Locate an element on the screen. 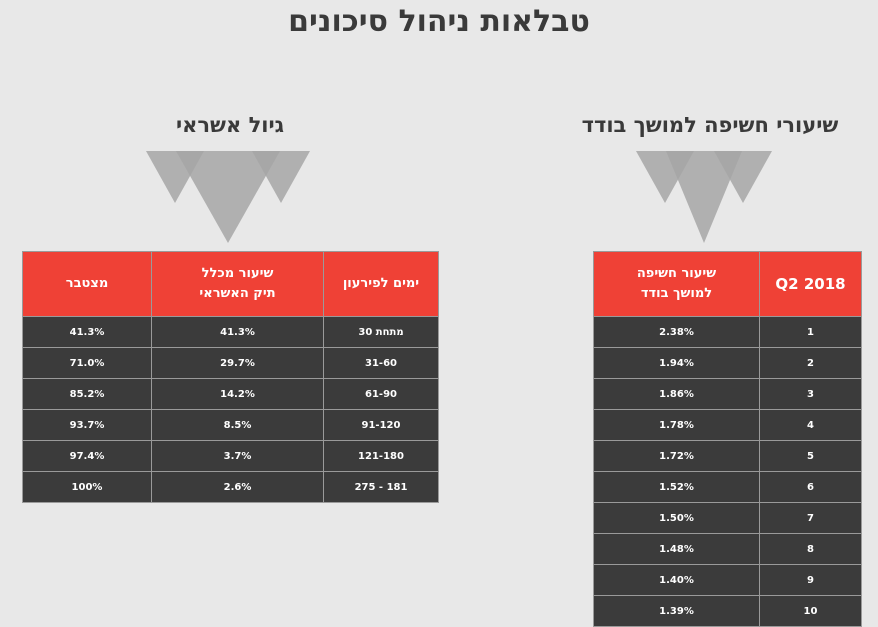  table-row: 61-90 14.2% 85.2% is located at coordinates (230, 394).